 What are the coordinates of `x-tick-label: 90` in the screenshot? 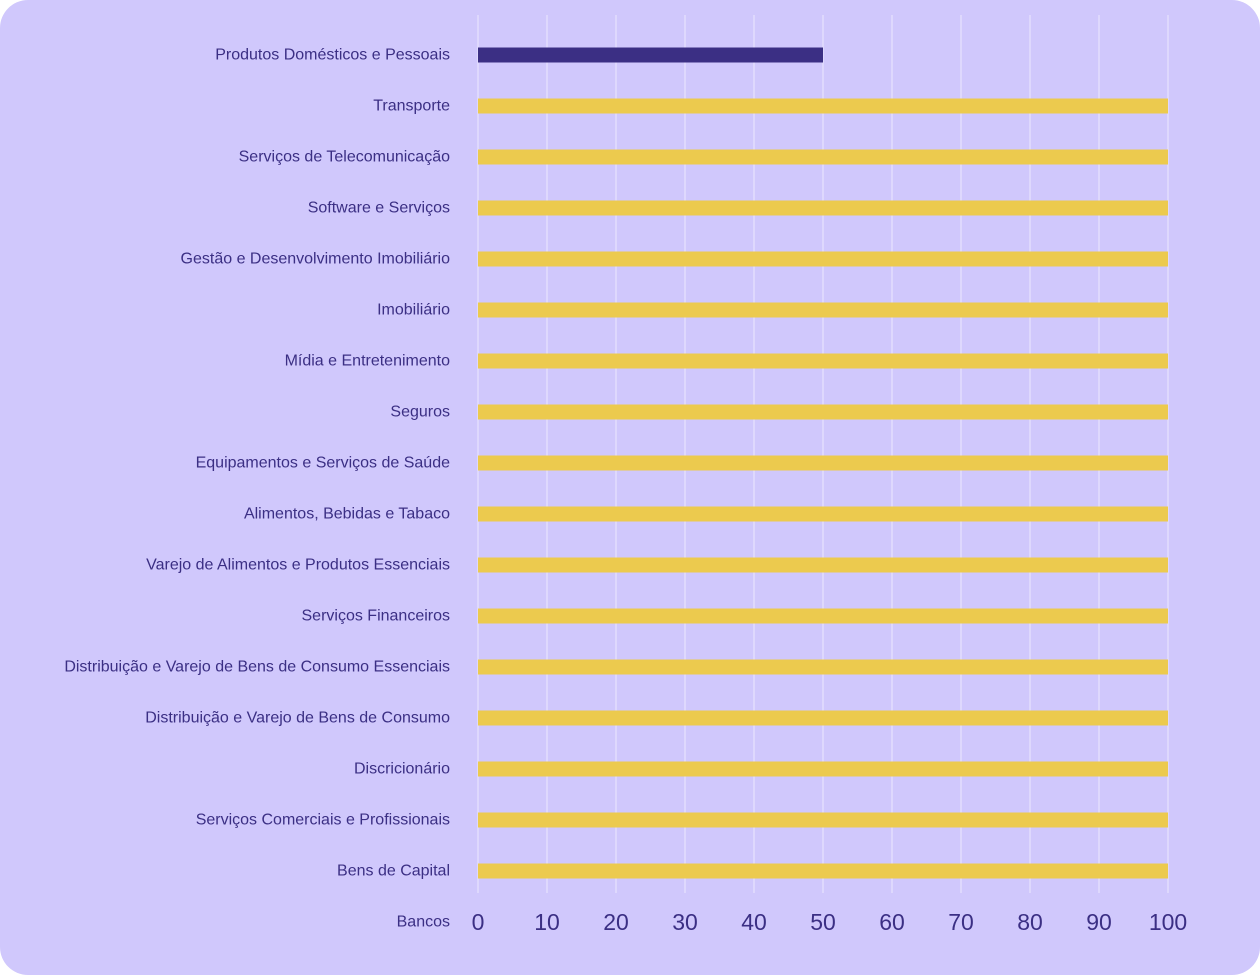 It's located at (1099, 922).